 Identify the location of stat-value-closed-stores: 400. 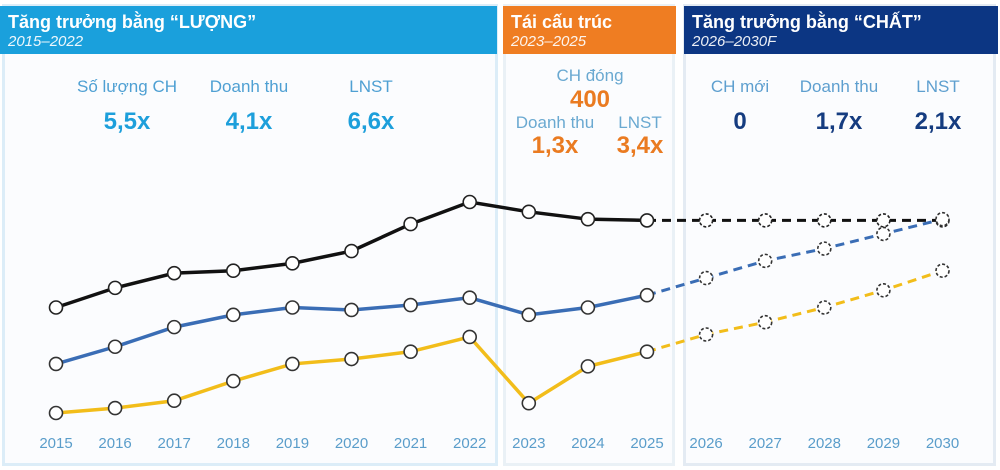
(590, 99).